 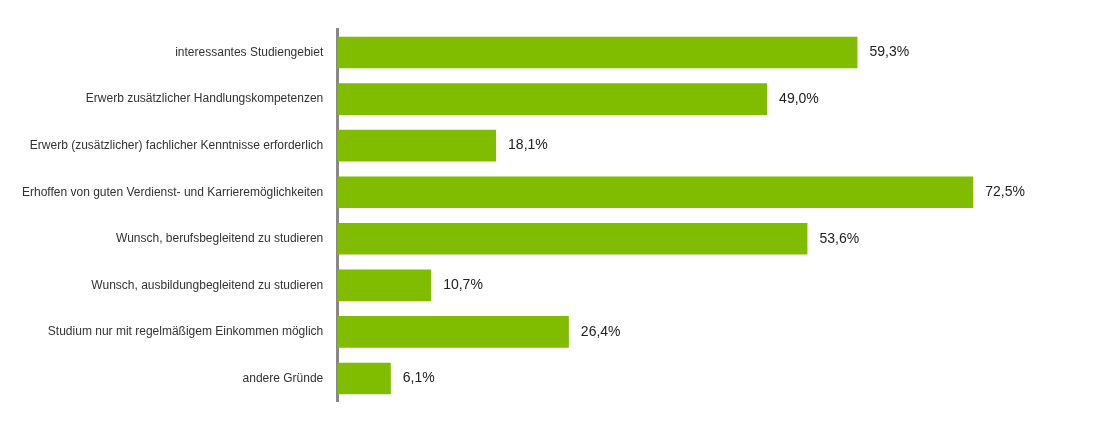 I want to click on data-label: 18,1%, so click(x=528, y=144).